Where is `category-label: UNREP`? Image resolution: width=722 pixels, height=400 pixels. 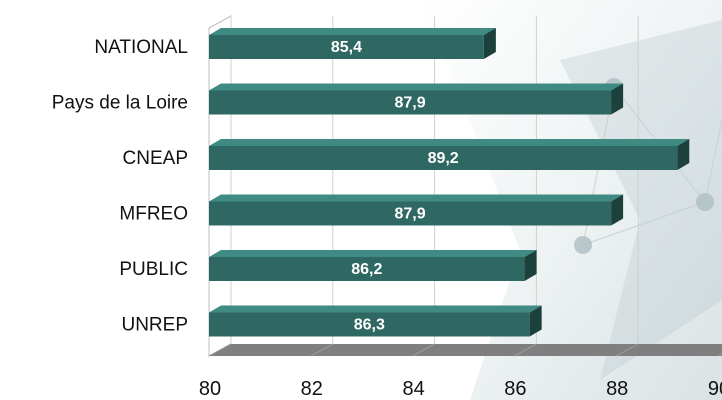
category-label: UNREP is located at coordinates (154, 325).